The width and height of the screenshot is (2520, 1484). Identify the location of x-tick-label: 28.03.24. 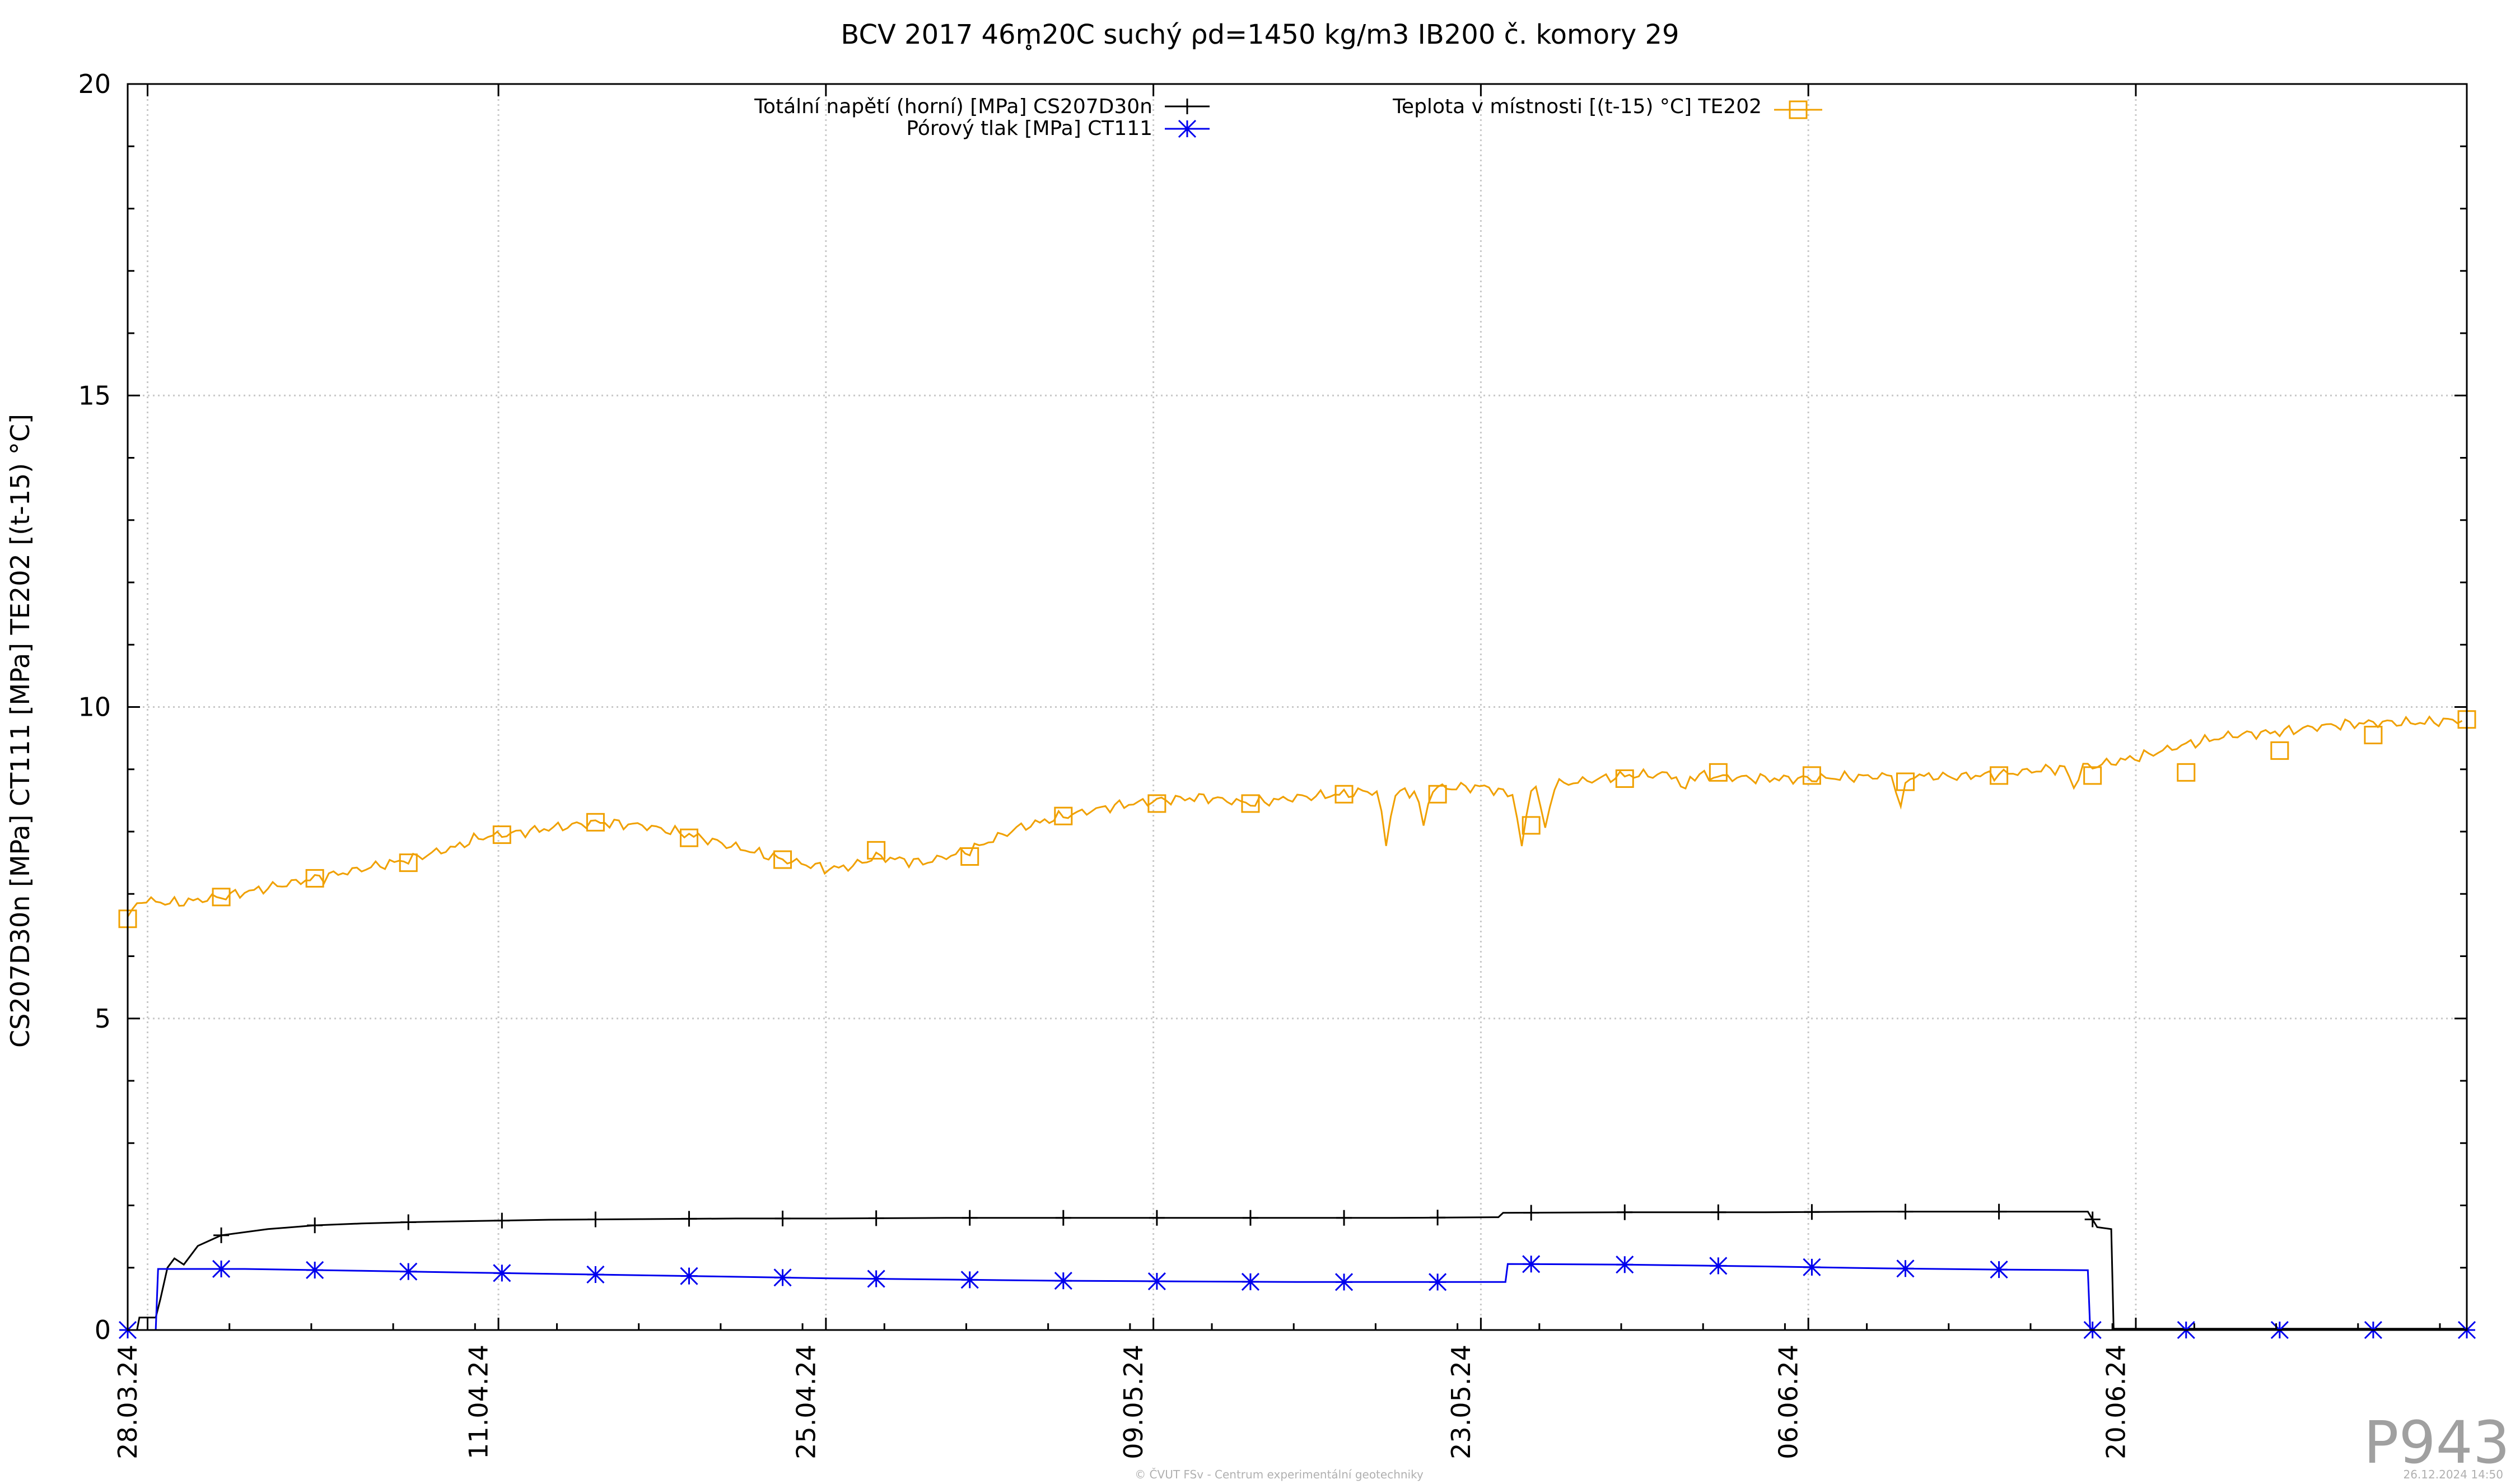
(128, 1402).